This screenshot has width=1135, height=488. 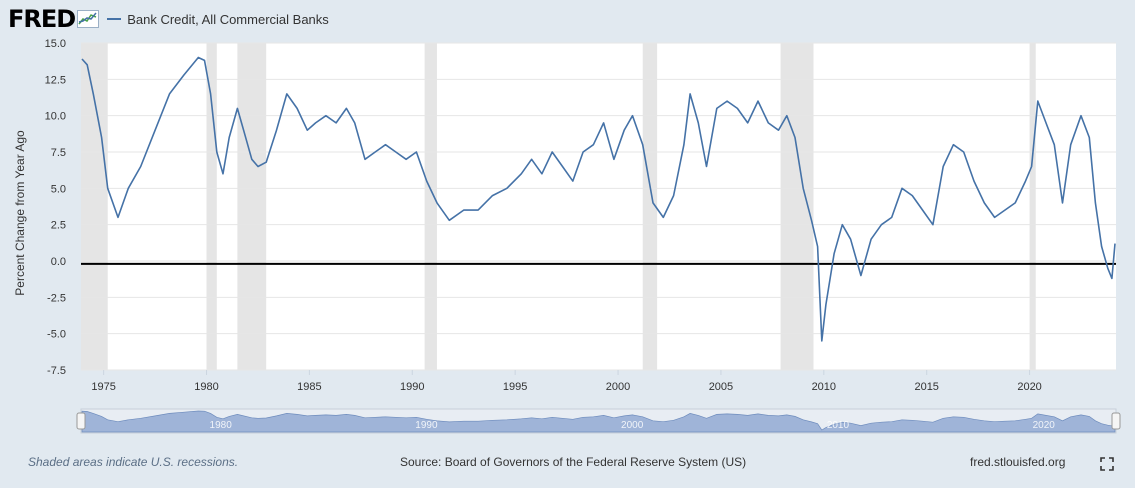 What do you see at coordinates (103, 387) in the screenshot?
I see `x-tick-label: 1975` at bounding box center [103, 387].